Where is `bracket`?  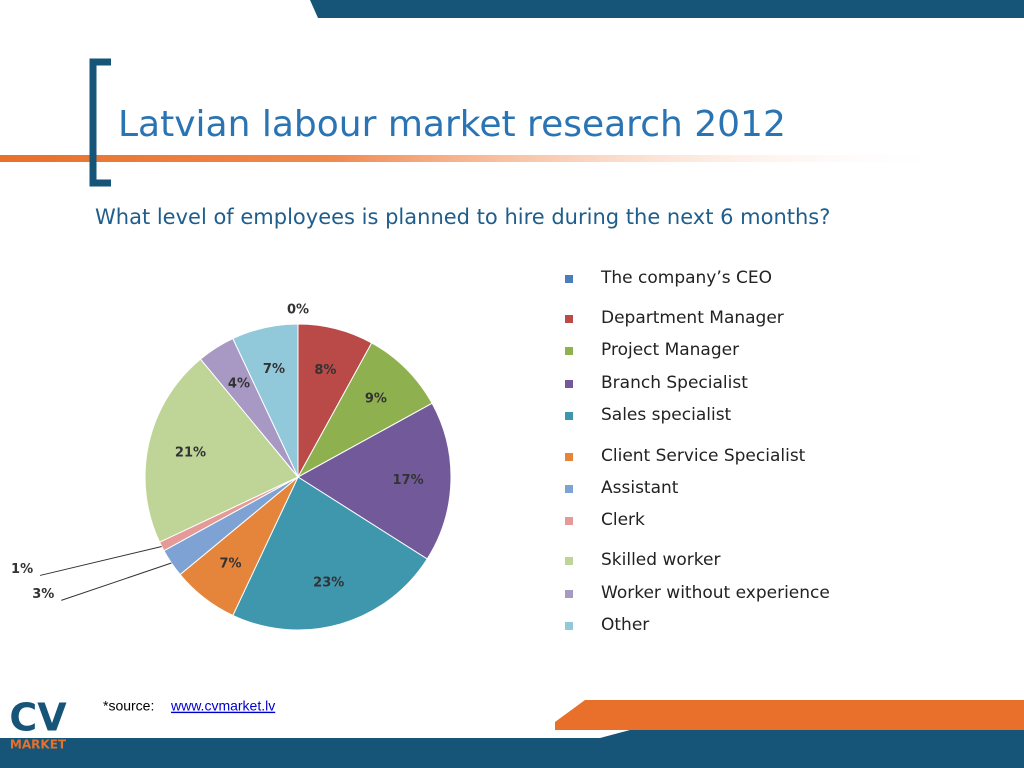
bracket is located at coordinates (100, 122).